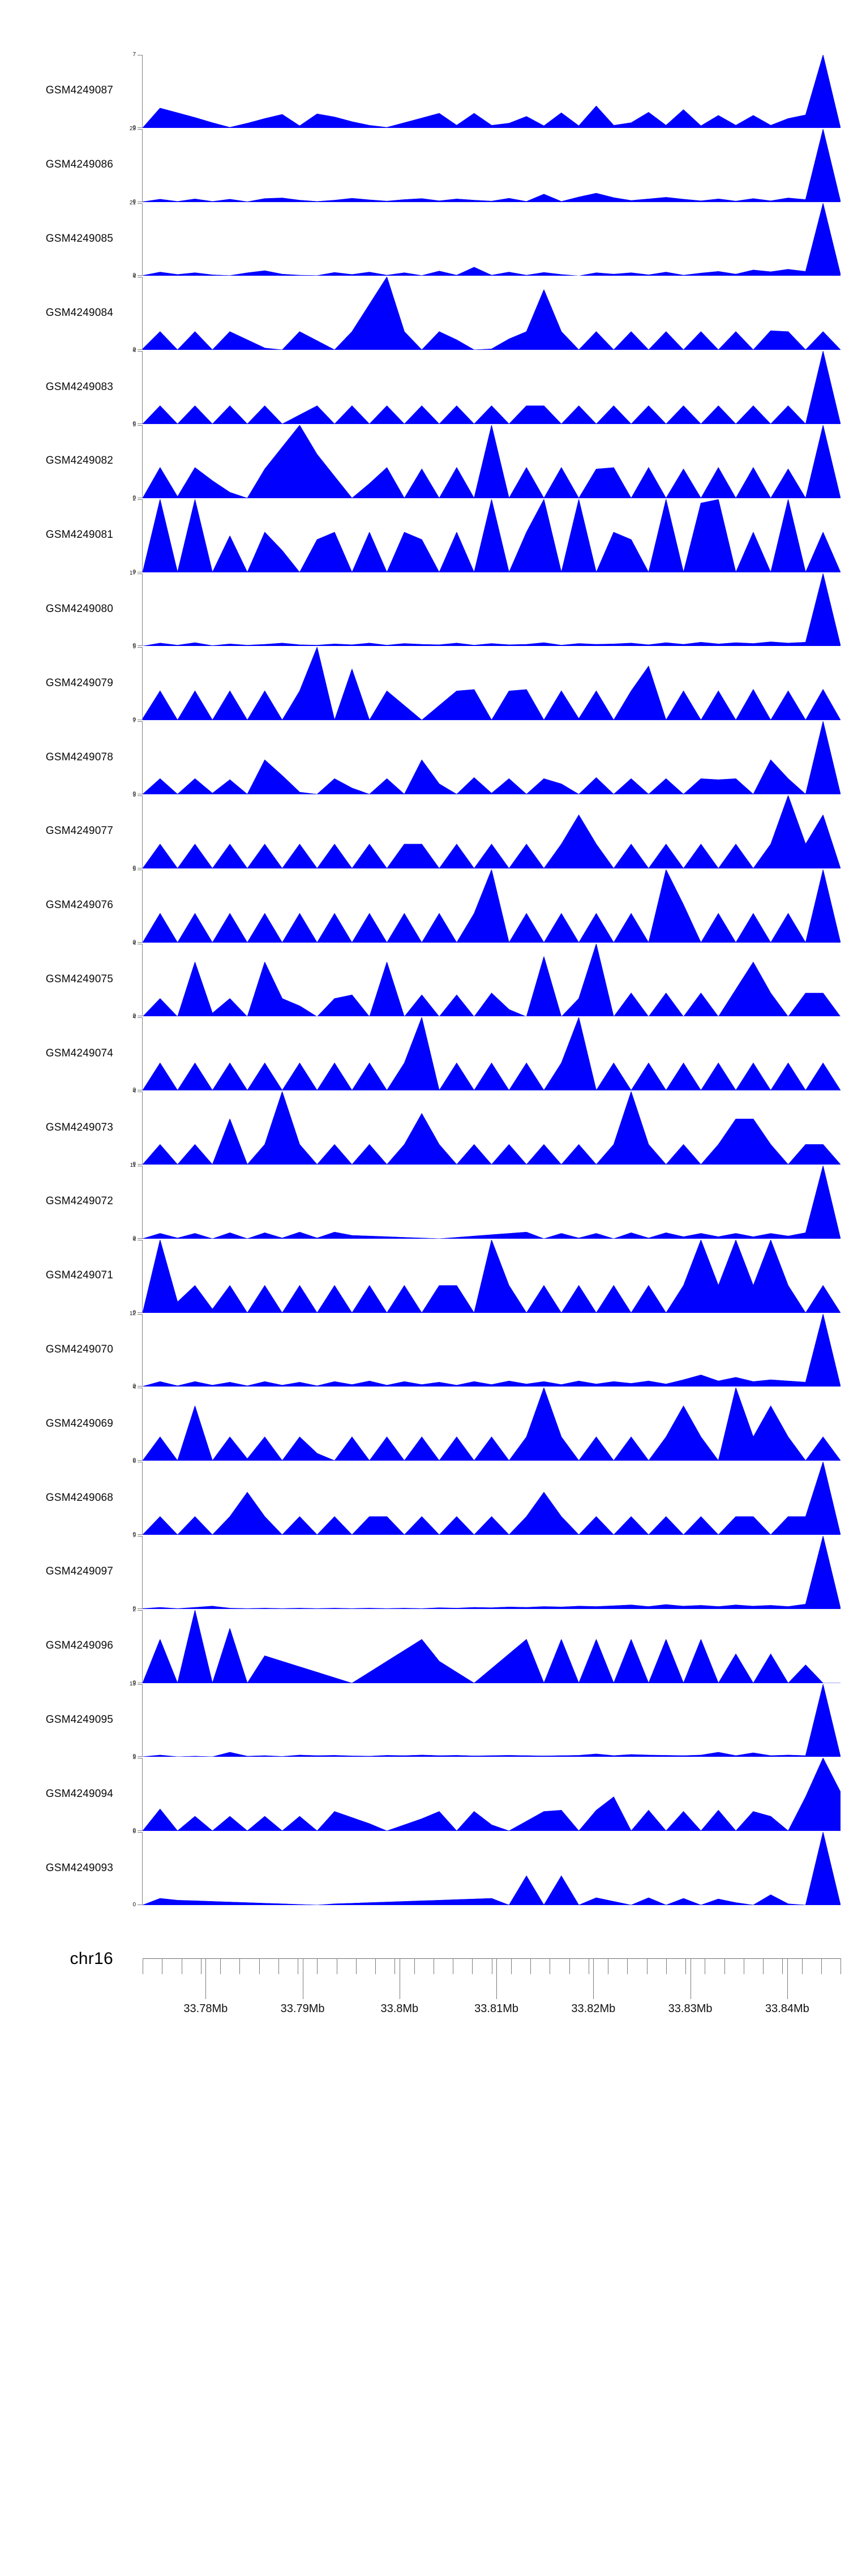 This screenshot has width=849, height=2576. I want to click on track-label-gsm4249072: GSM4249072, so click(79, 1201).